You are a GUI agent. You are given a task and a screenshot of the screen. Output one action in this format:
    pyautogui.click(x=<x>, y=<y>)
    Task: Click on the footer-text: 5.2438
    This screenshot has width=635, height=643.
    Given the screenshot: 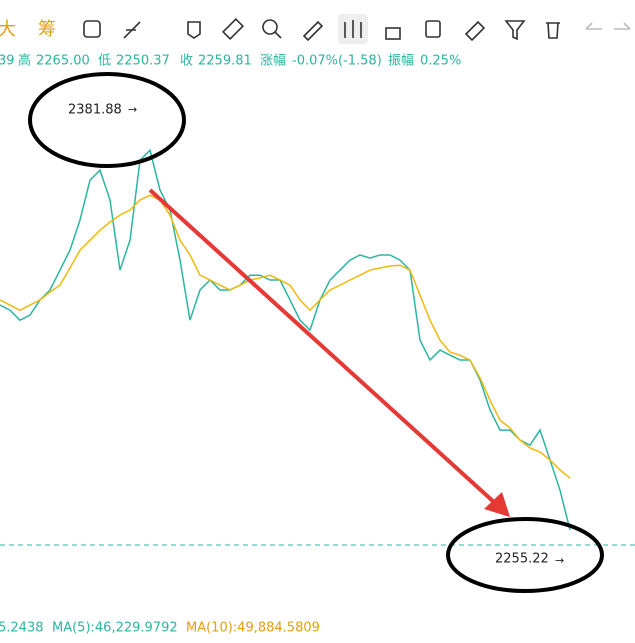 What is the action you would take?
    pyautogui.click(x=22, y=628)
    